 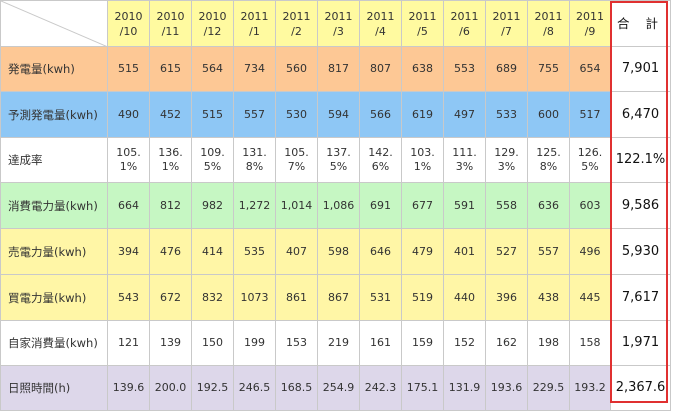 I want to click on total-header-cell: 合 計, so click(x=640, y=23).